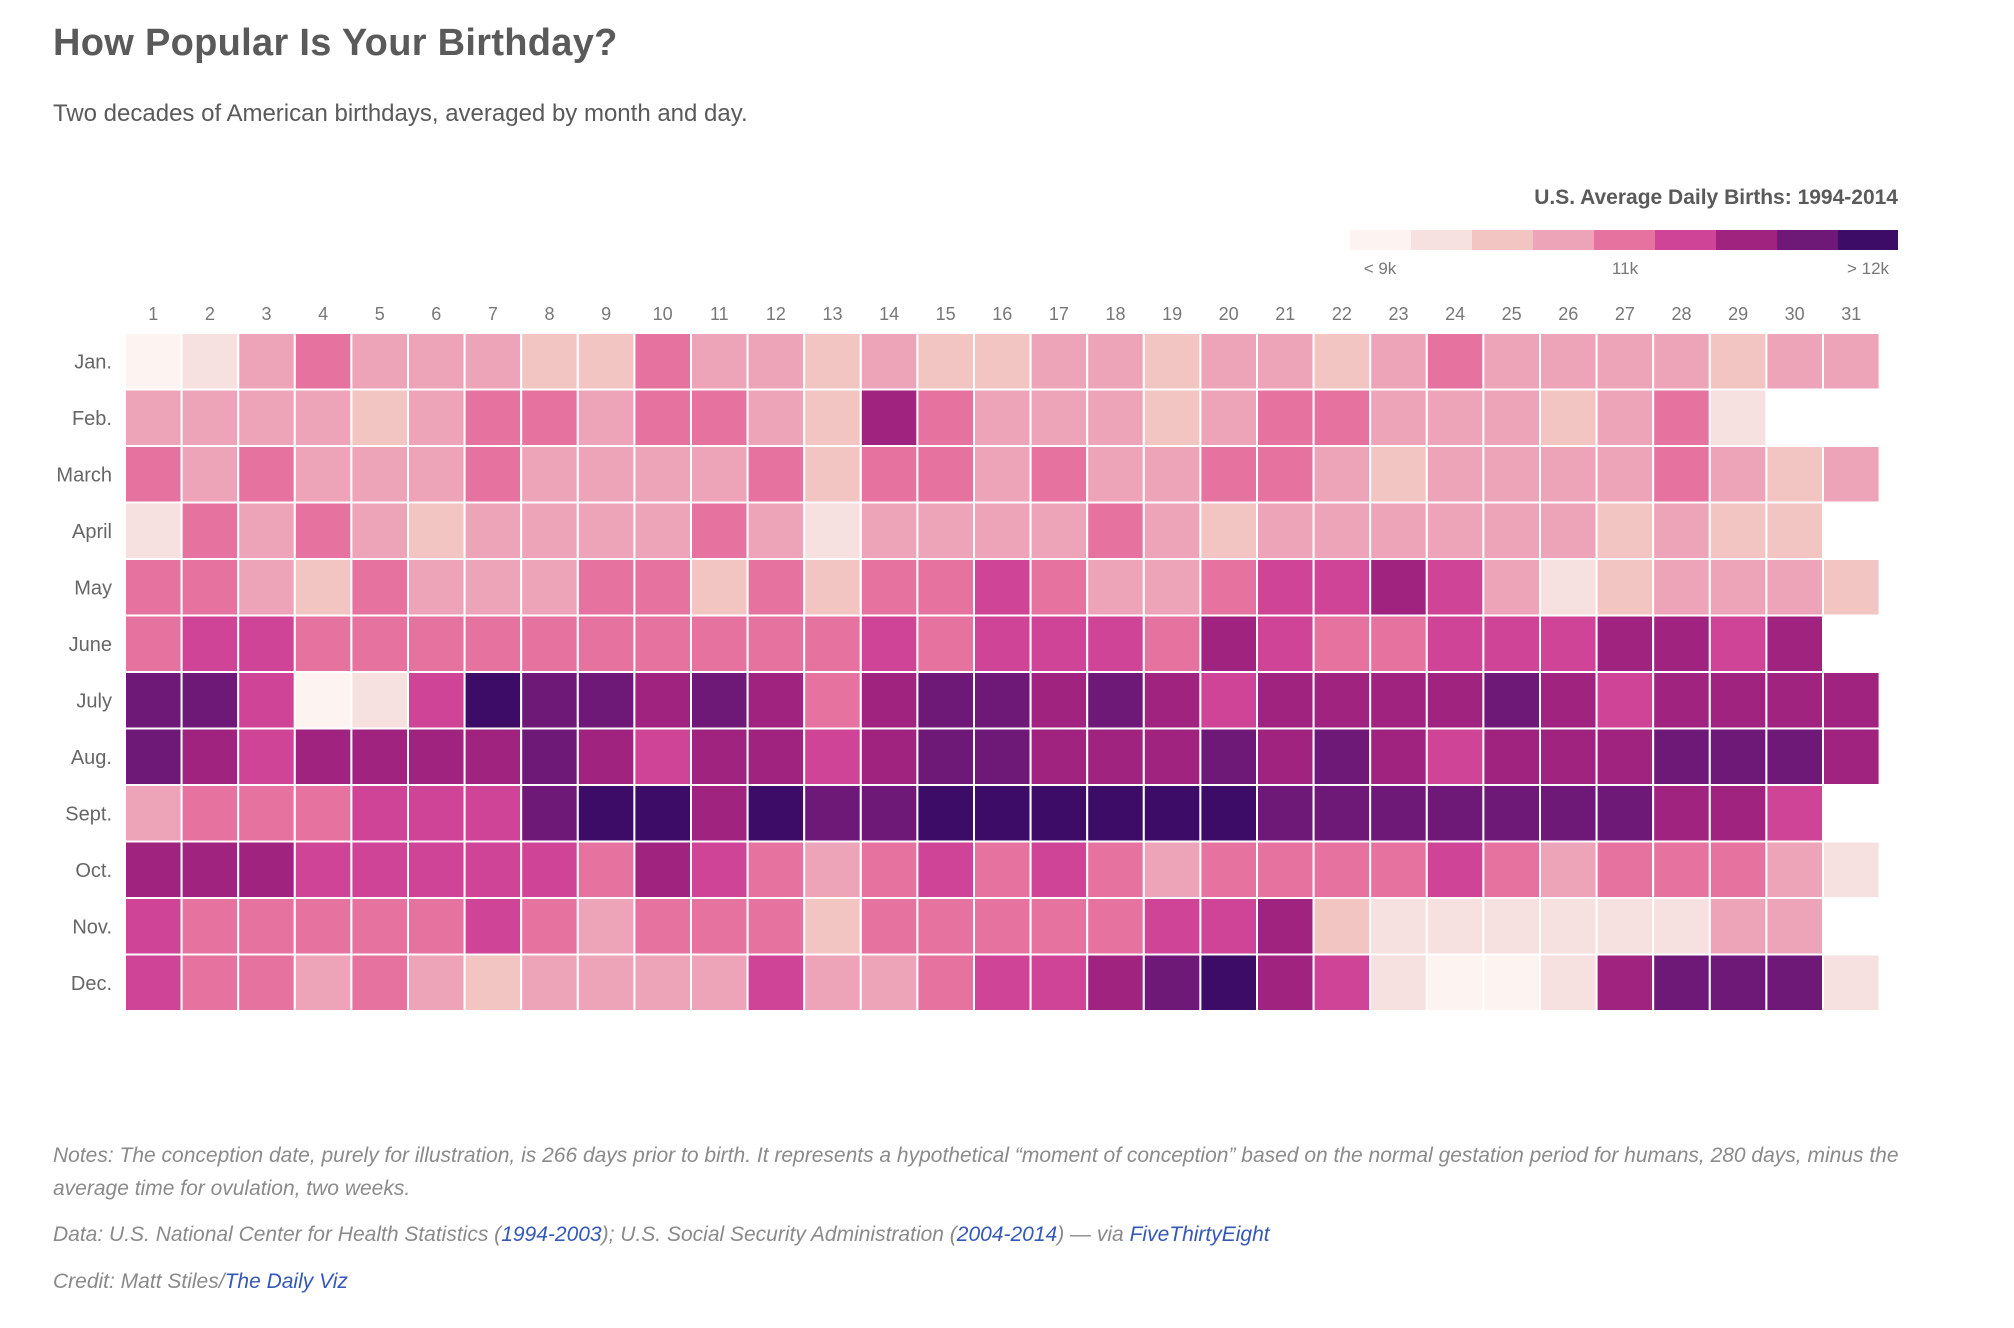 The width and height of the screenshot is (2014, 1328). Describe the element at coordinates (90, 645) in the screenshot. I see `month-label: June` at that location.